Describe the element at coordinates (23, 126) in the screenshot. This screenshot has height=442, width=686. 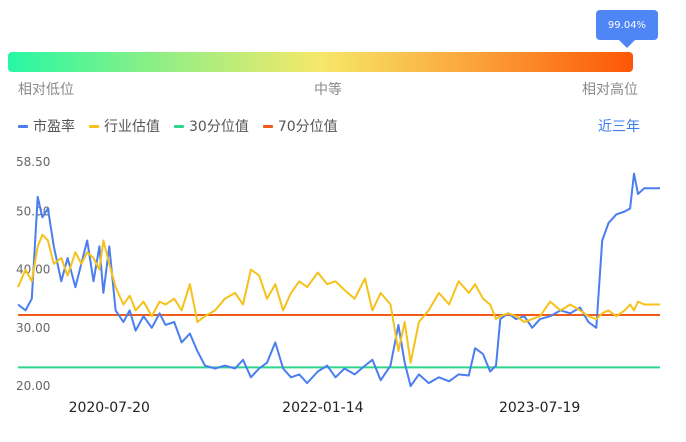
I see `legend-swatch-pe` at that location.